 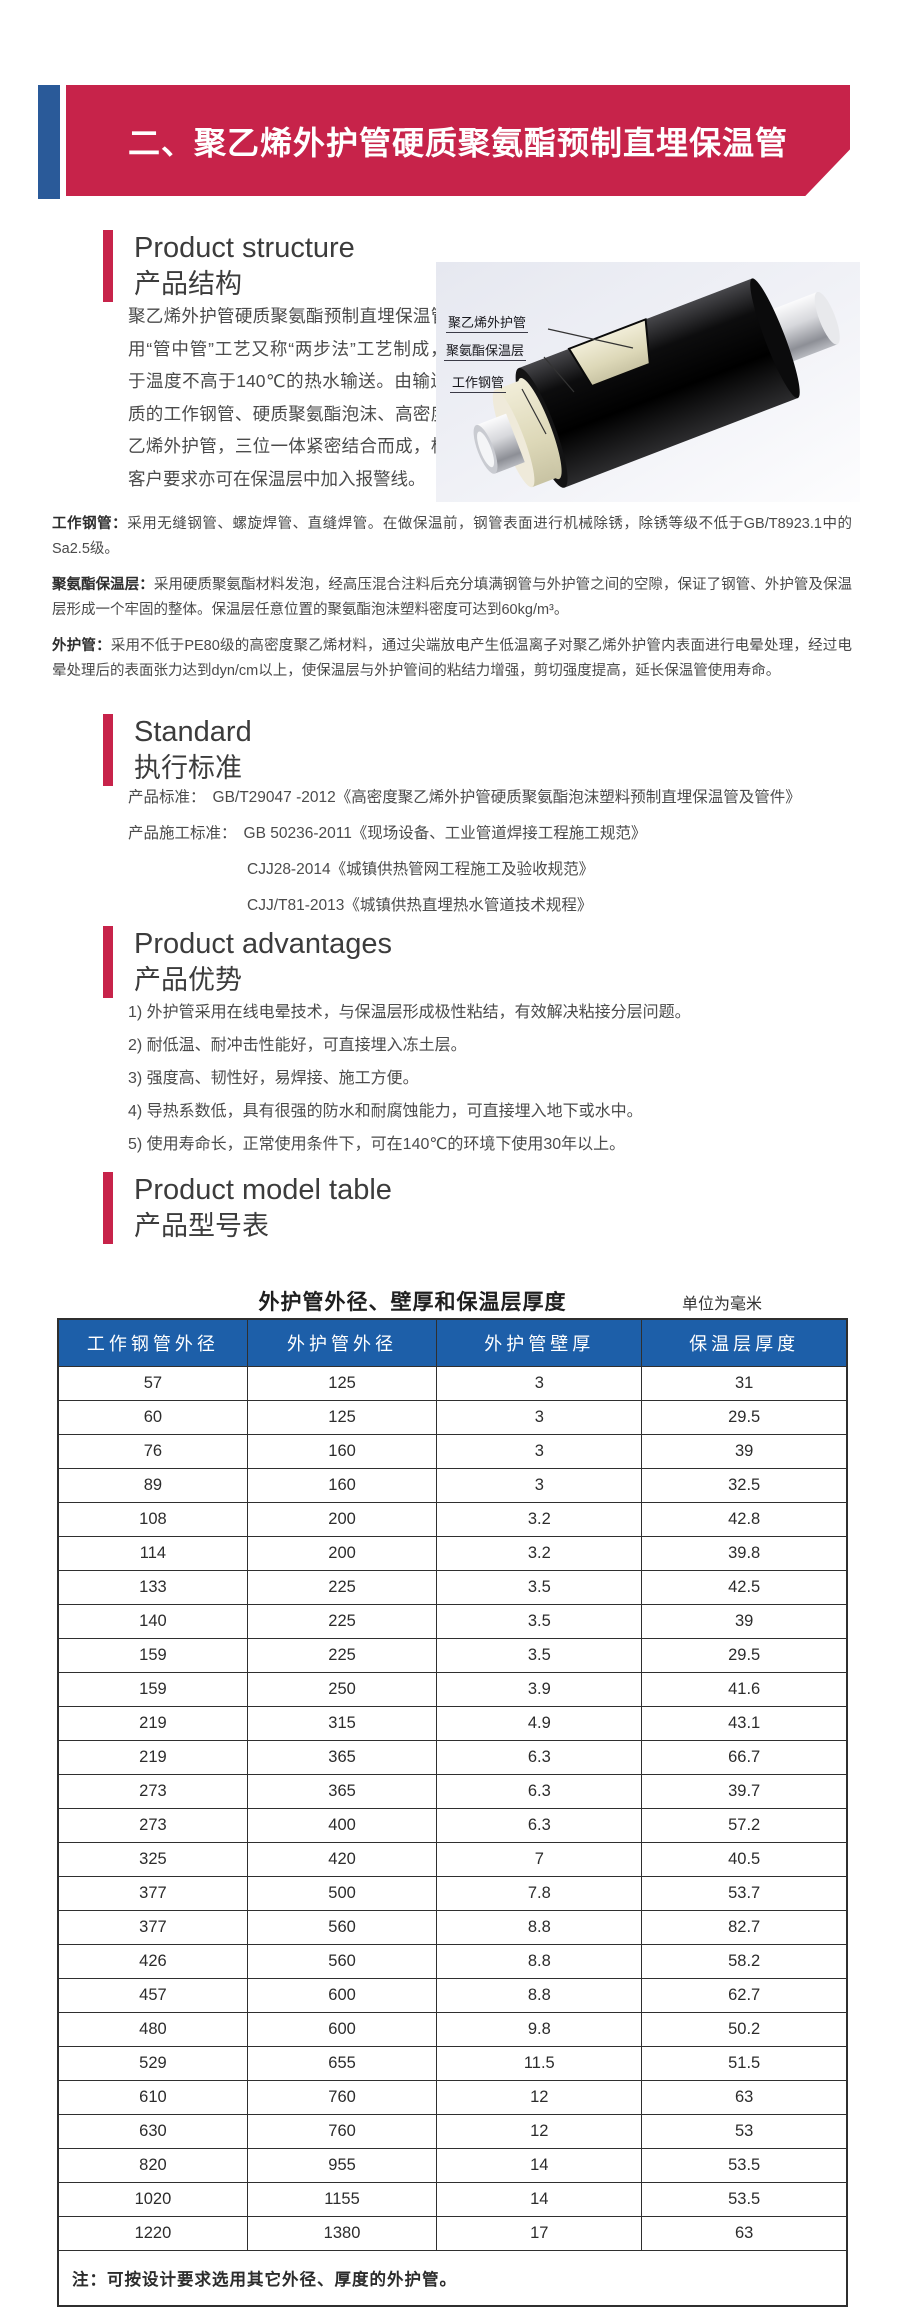 I want to click on table-cell: 53.5, so click(x=744, y=2199).